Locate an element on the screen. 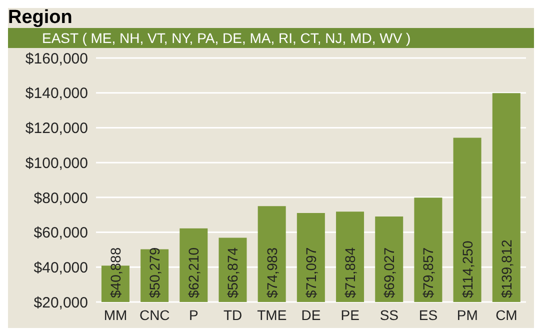 The height and width of the screenshot is (336, 542). y-tick-label: $60,000 is located at coordinates (61, 233).